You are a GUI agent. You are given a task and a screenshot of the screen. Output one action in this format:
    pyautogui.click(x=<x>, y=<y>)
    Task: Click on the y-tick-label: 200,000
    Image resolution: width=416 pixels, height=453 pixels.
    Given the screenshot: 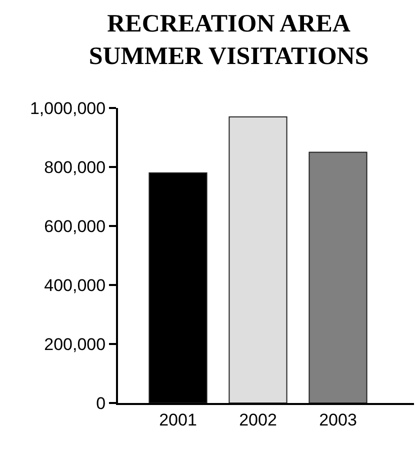 What is the action you would take?
    pyautogui.click(x=75, y=344)
    